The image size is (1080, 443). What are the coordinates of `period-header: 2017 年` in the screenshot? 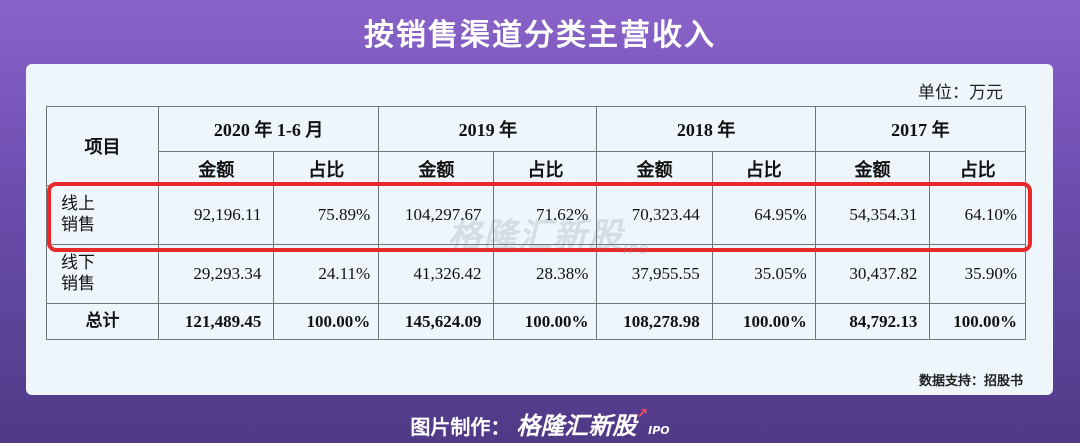 It's located at (920, 129).